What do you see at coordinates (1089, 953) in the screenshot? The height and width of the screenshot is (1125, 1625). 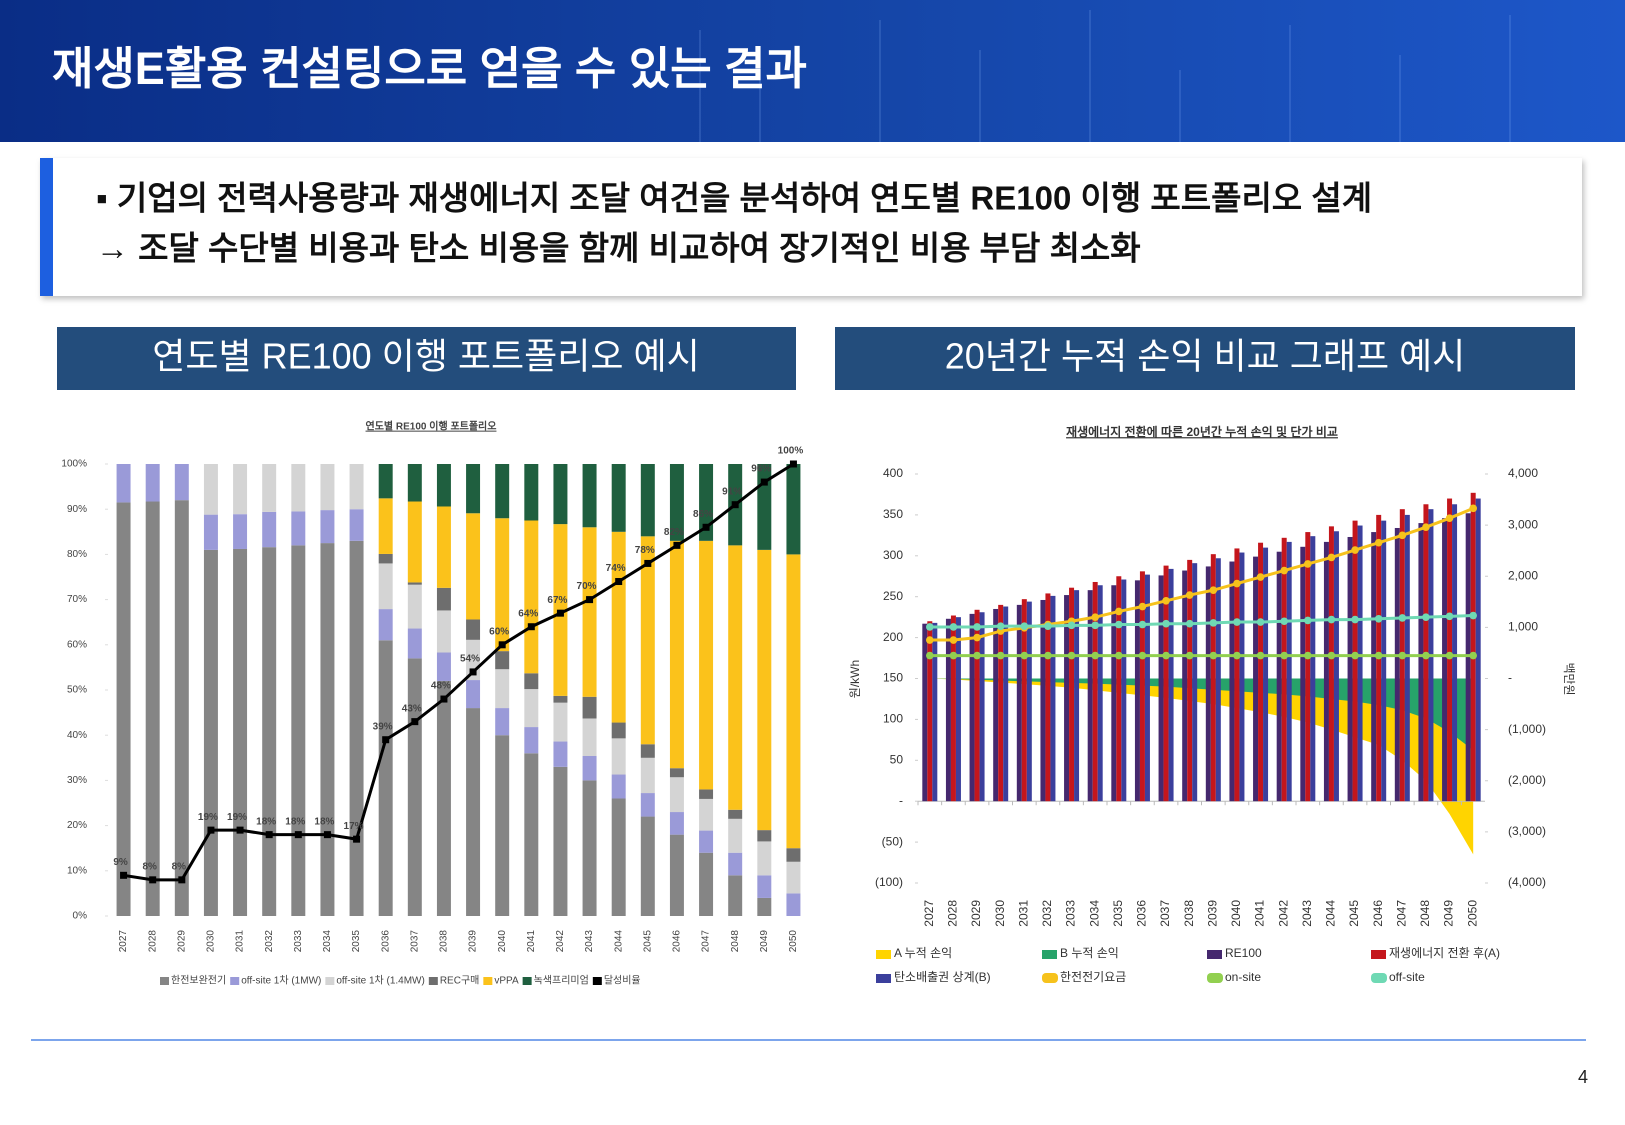 I see `legend-label: B 누적 손익` at bounding box center [1089, 953].